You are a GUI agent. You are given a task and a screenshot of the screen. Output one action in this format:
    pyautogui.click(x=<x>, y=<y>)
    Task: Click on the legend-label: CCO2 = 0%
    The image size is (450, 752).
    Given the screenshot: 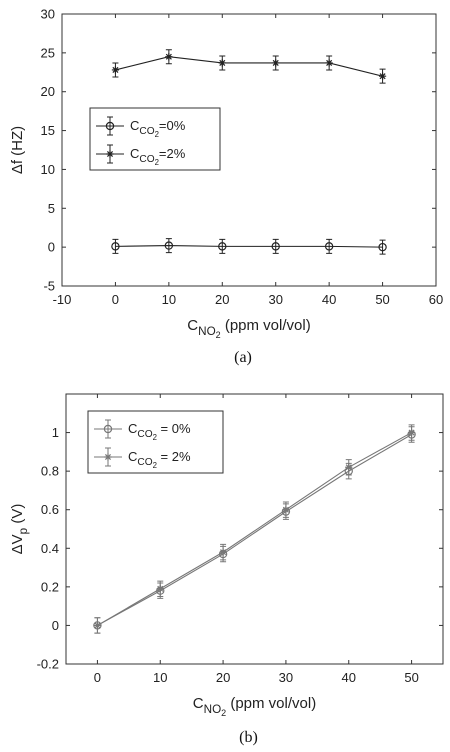 What is the action you would take?
    pyautogui.click(x=159, y=431)
    